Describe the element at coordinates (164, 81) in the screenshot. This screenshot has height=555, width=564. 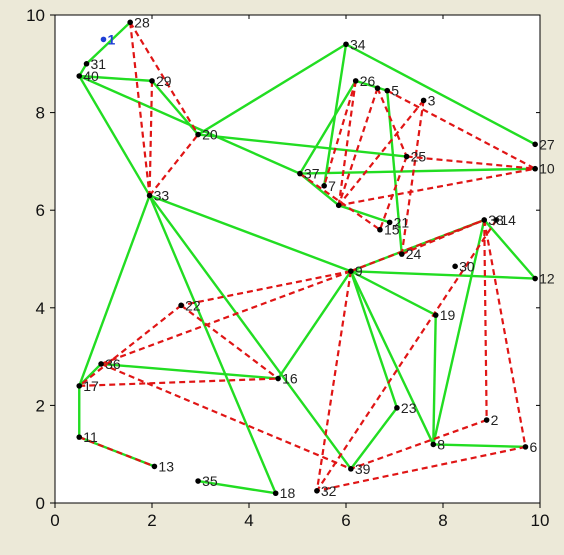
I see `point-label-29: 29` at that location.